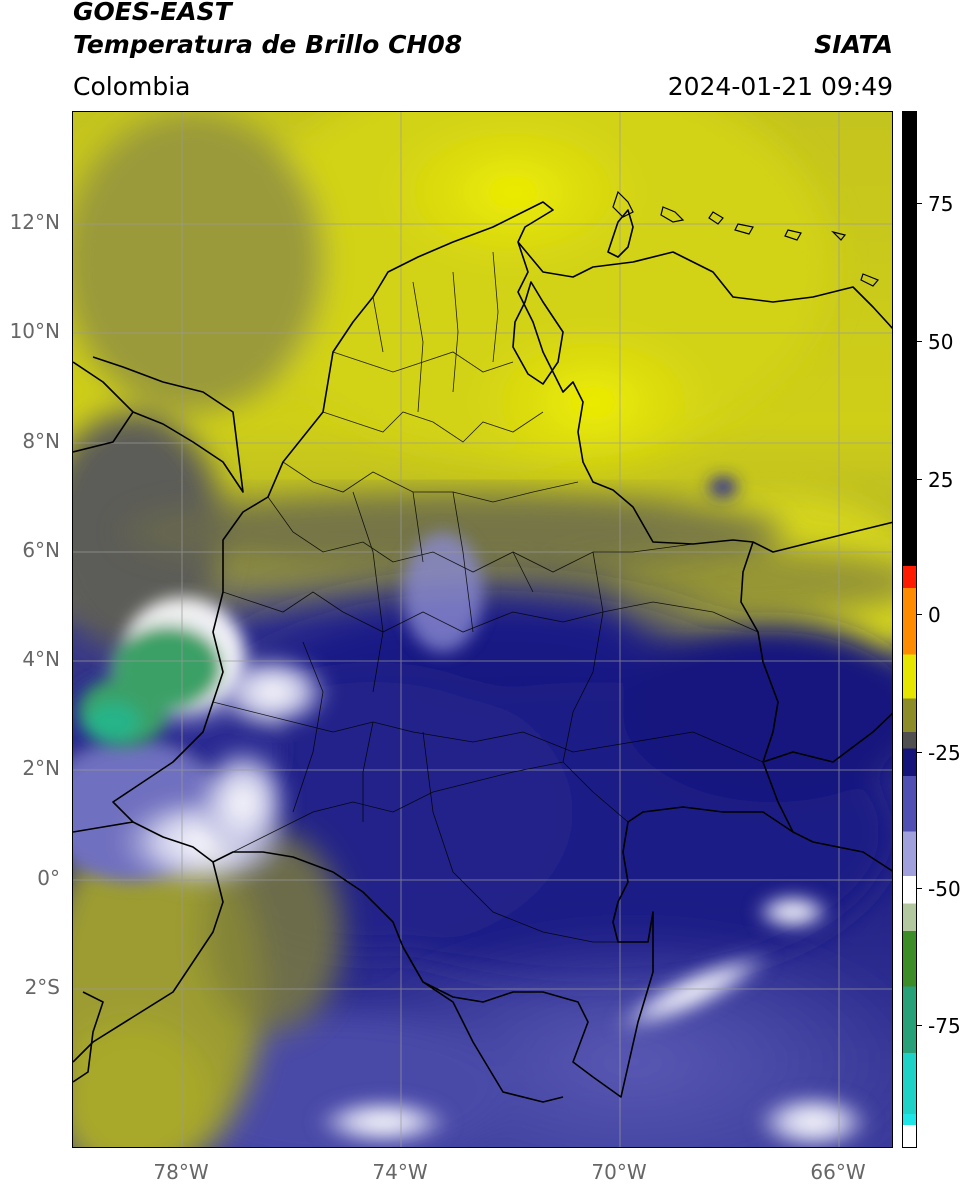 This screenshot has height=1190, width=966. What do you see at coordinates (181, 1172) in the screenshot?
I see `lon-label-78w: 78°W` at bounding box center [181, 1172].